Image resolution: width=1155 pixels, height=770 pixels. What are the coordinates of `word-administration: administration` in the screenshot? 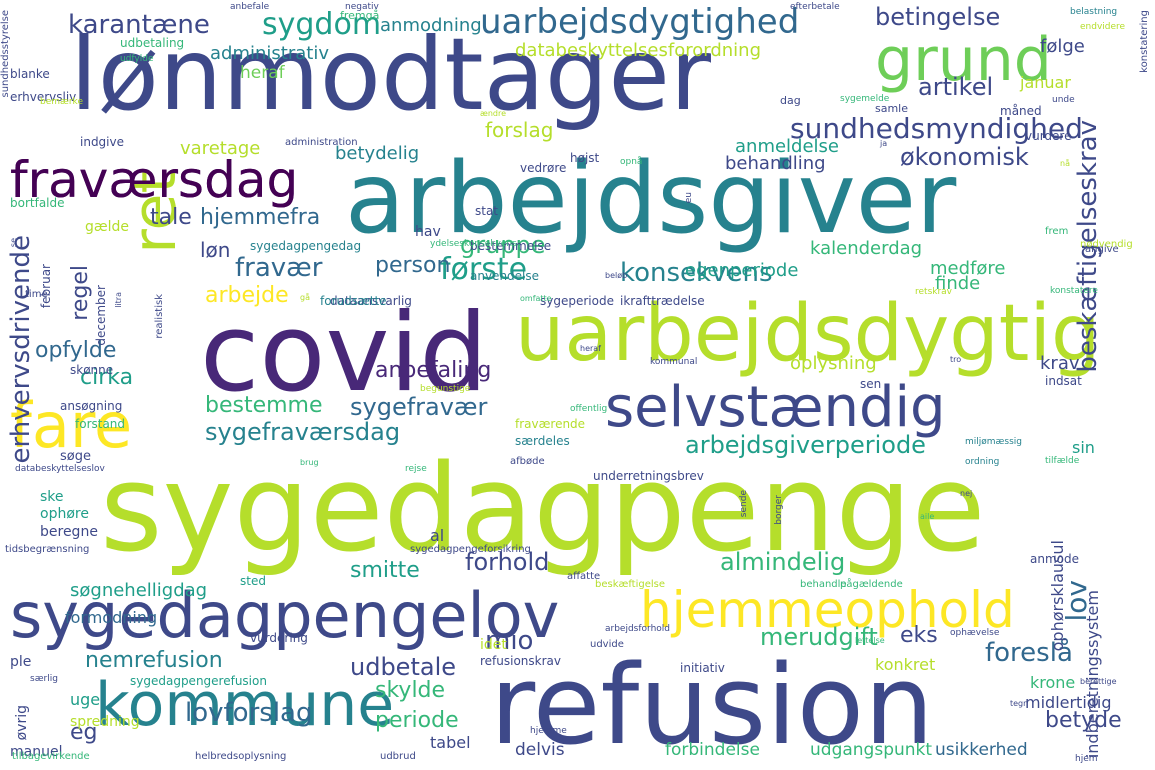 It's located at (321, 142).